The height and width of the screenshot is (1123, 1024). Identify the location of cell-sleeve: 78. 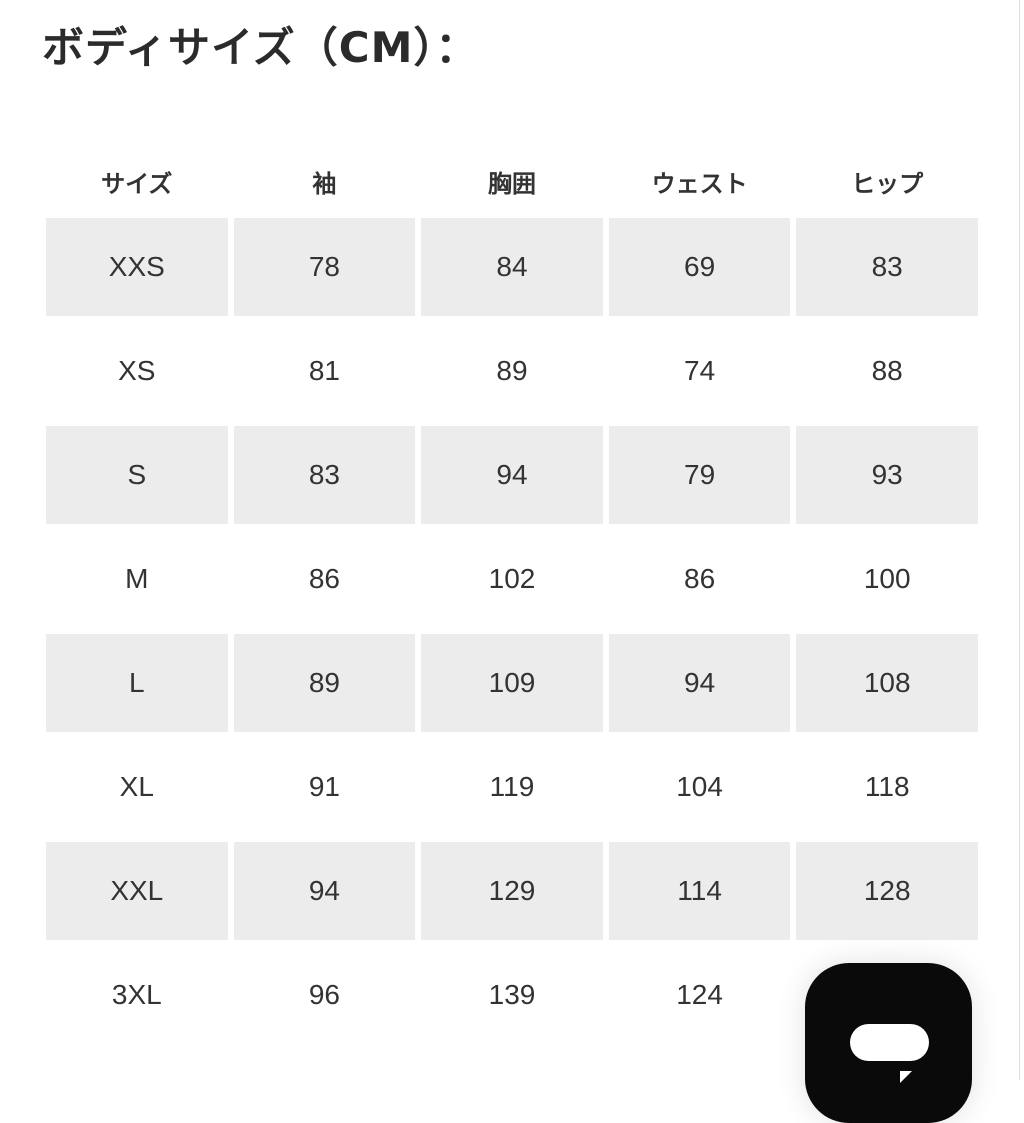
(324, 267).